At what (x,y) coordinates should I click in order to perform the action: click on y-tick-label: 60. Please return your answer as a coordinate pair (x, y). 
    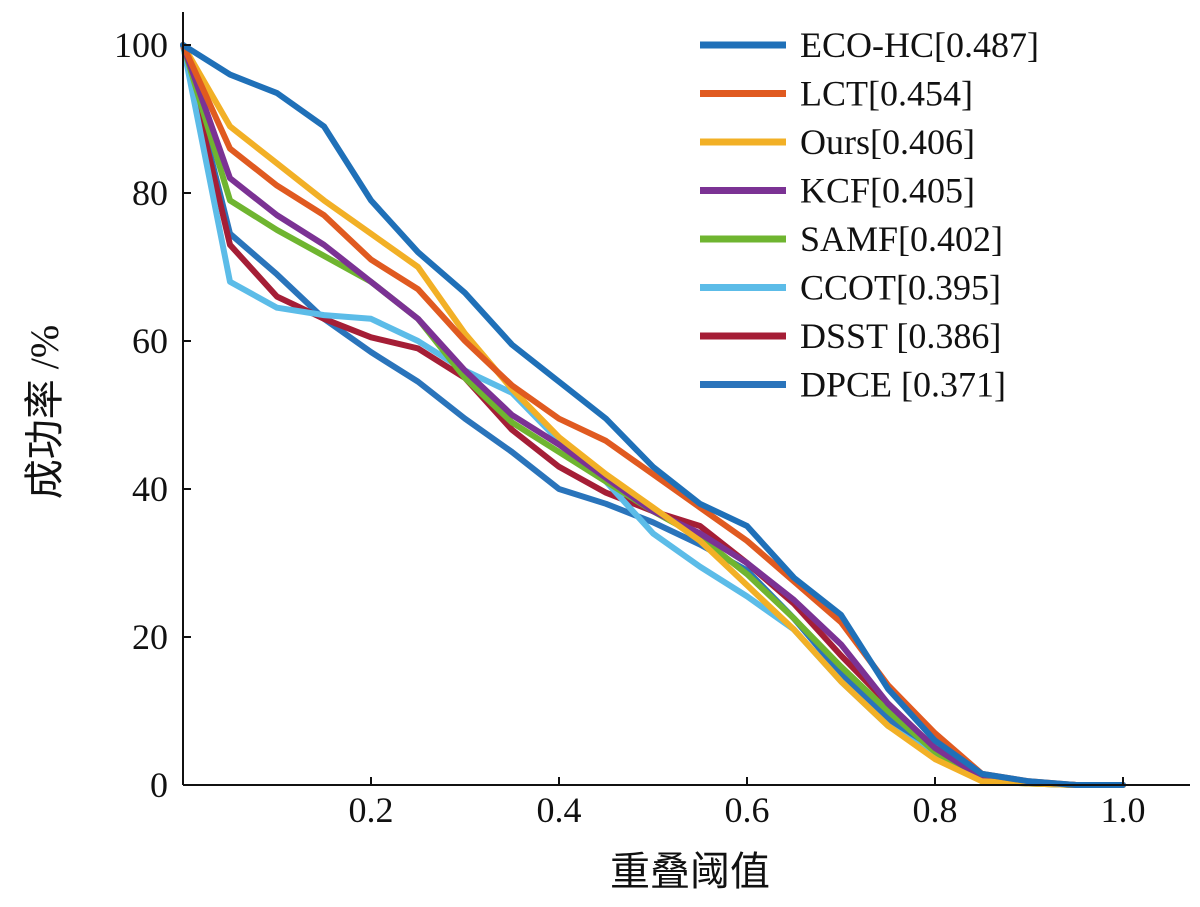
    Looking at the image, I should click on (150, 341).